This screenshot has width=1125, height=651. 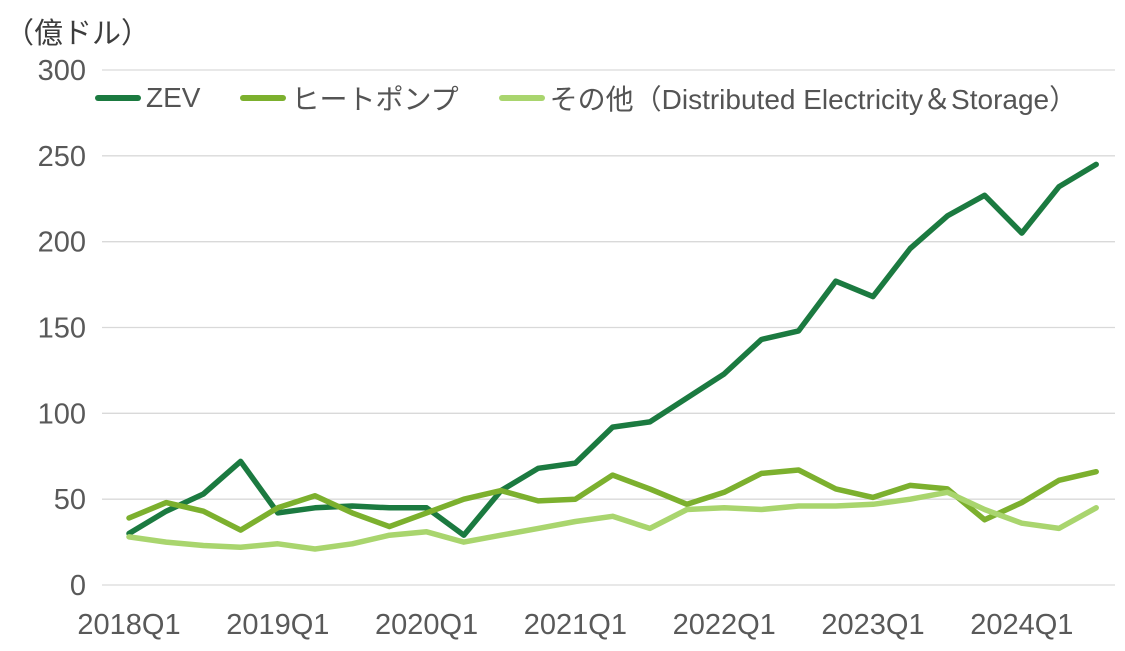 I want to click on y-axis-unit-label: （億ドル）, so click(x=78, y=34).